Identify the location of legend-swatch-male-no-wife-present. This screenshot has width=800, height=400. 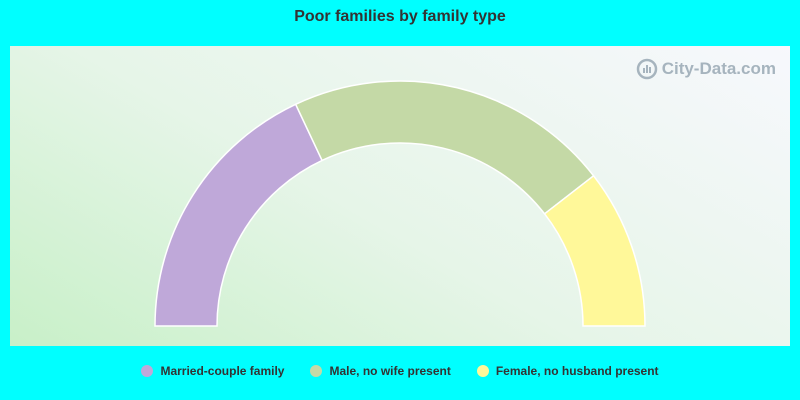
(316, 371).